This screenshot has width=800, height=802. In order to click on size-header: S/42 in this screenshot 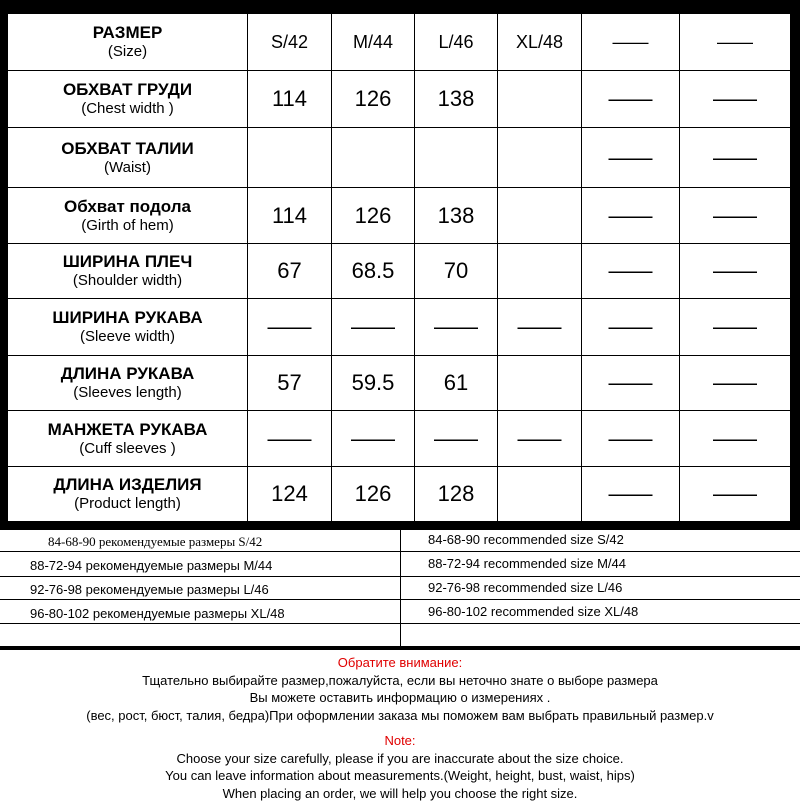, I will do `click(290, 42)`.